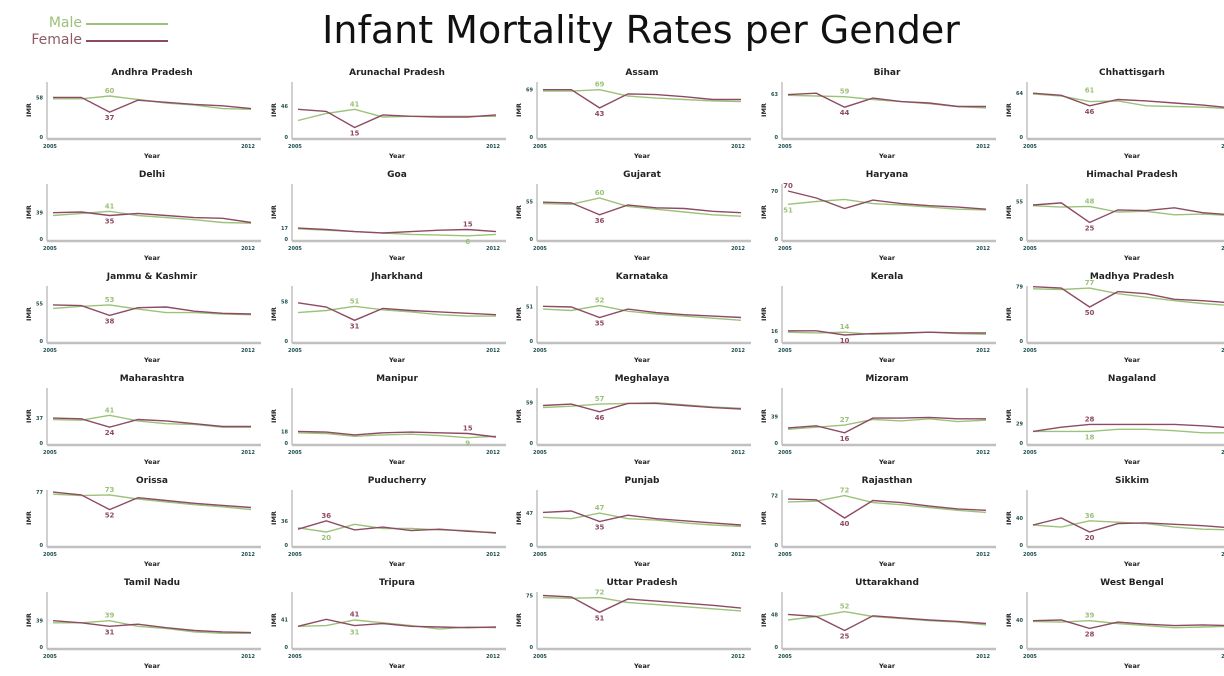 The image size is (1224, 676). Describe the element at coordinates (388, 420) in the screenshot. I see `panel-manipur: Manipur 0 18 2005 2012 Year IMR 9 15` at that location.